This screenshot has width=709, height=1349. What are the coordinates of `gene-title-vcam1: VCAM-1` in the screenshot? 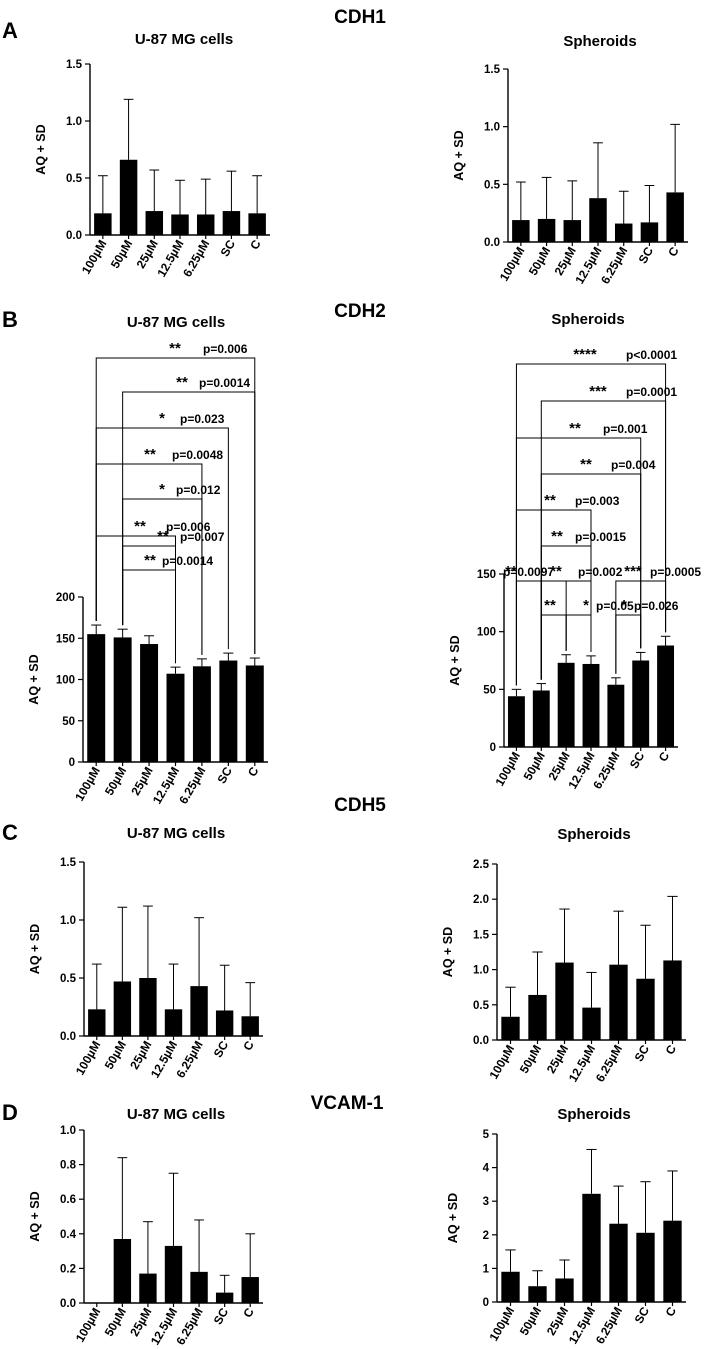 It's located at (347, 1103).